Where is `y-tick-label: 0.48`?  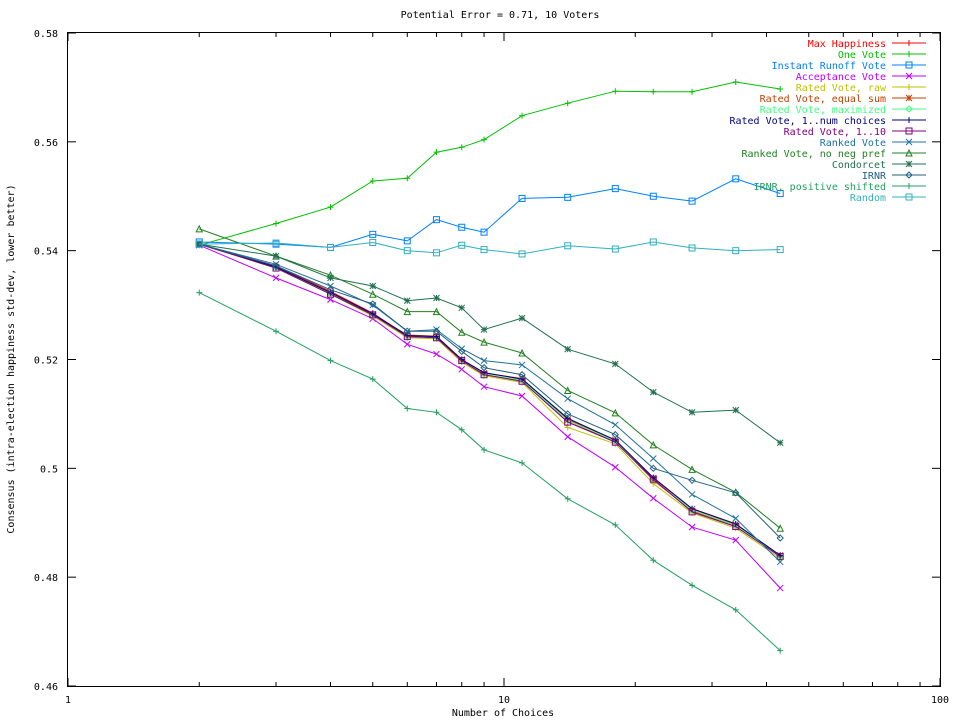
y-tick-label: 0.48 is located at coordinates (46, 578).